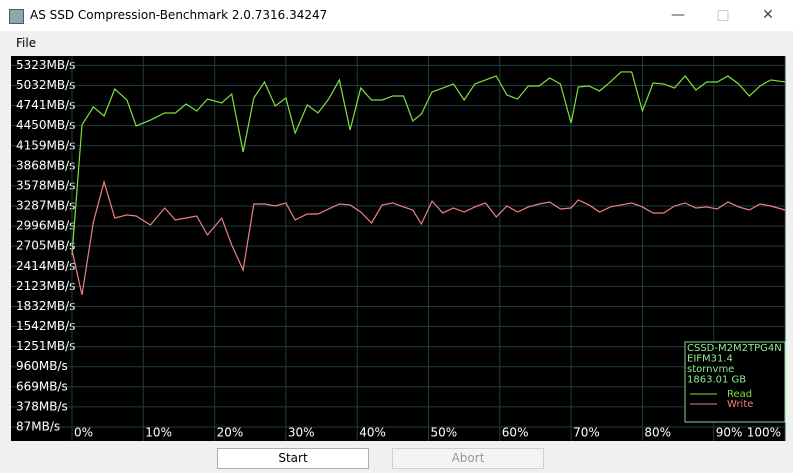 Image resolution: width=793 pixels, height=473 pixels. I want to click on x-tick-label: 80%, so click(657, 433).